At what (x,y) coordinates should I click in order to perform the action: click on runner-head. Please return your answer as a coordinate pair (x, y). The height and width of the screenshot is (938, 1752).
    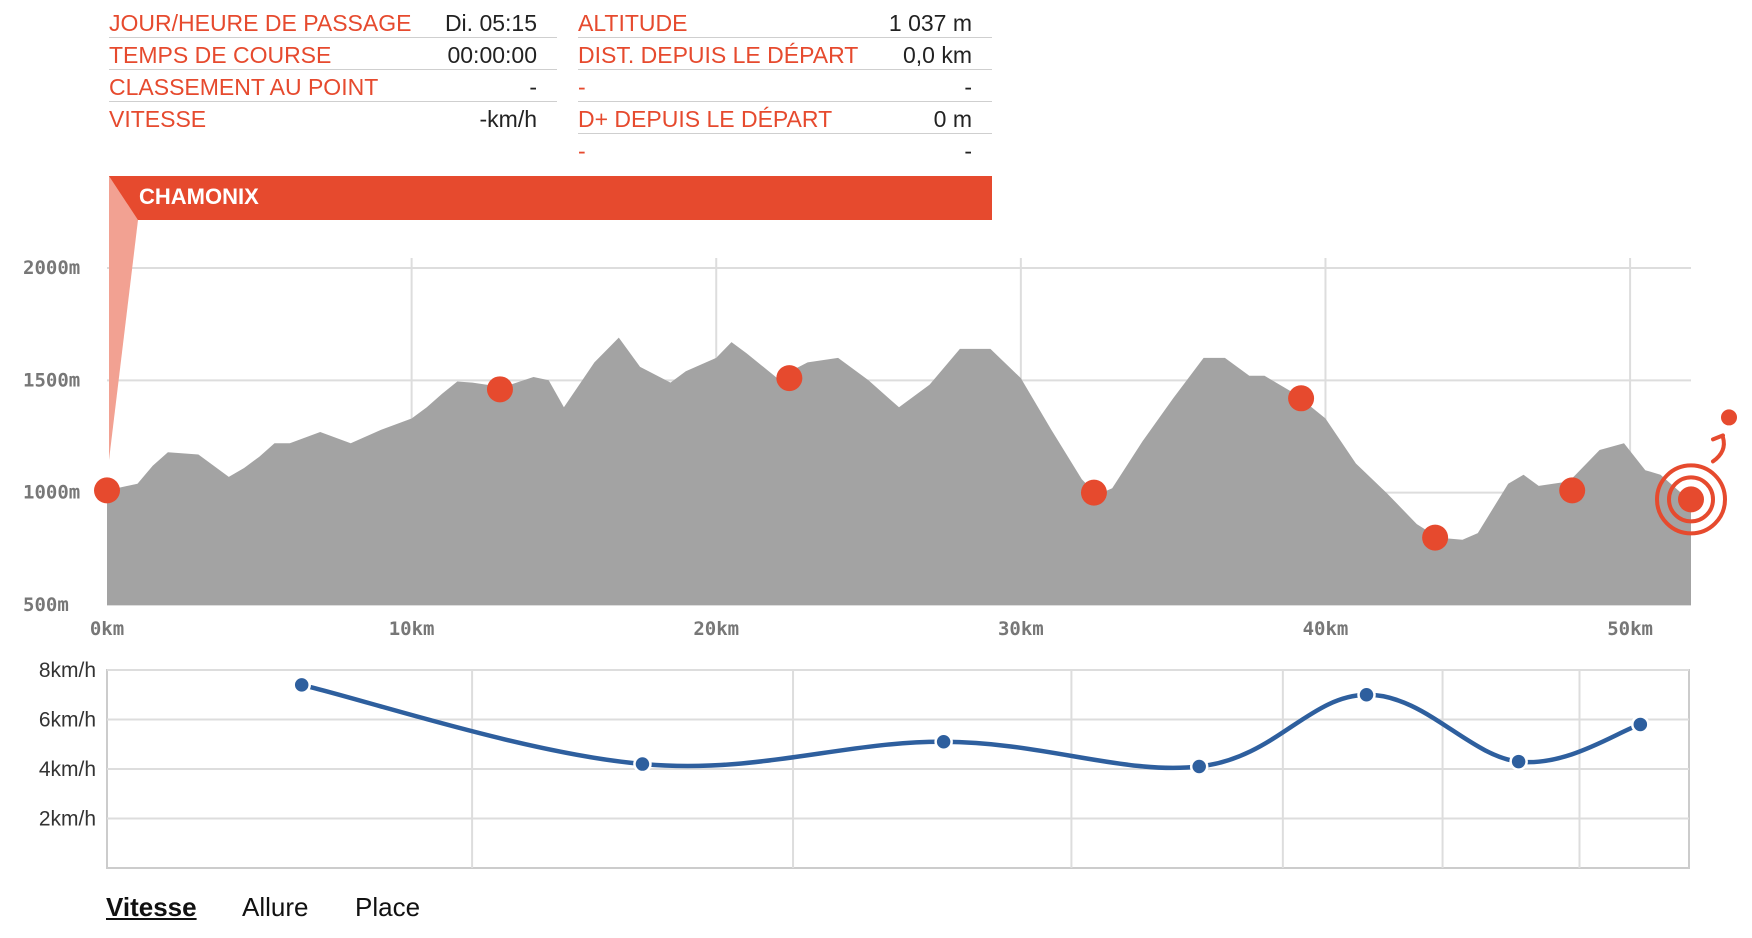
    Looking at the image, I should click on (1729, 417).